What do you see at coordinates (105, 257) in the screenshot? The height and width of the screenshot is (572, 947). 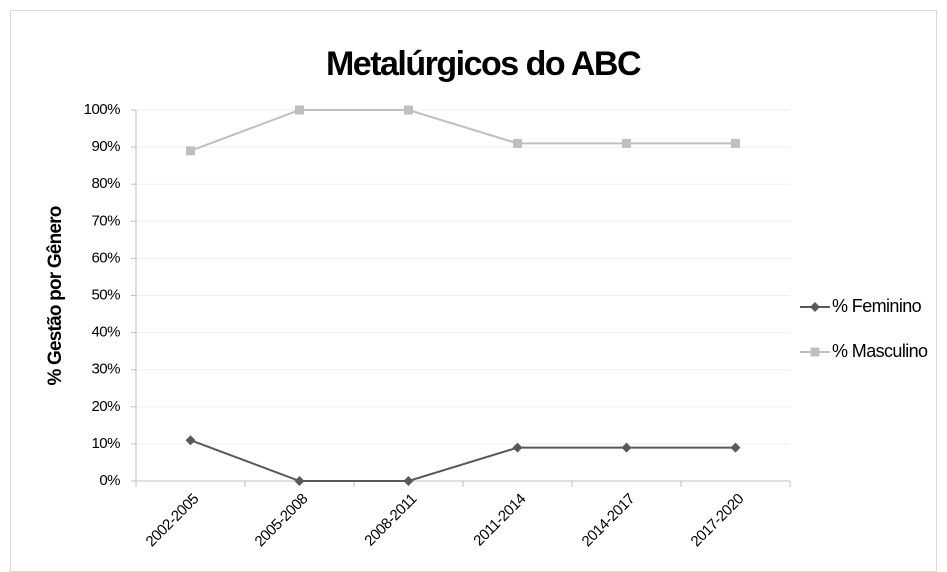 I see `y-tick-label: 60%` at bounding box center [105, 257].